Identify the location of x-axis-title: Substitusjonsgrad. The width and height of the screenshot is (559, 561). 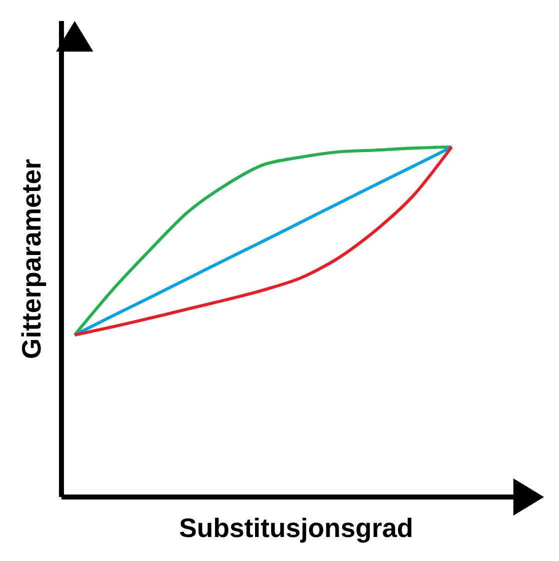
(296, 530).